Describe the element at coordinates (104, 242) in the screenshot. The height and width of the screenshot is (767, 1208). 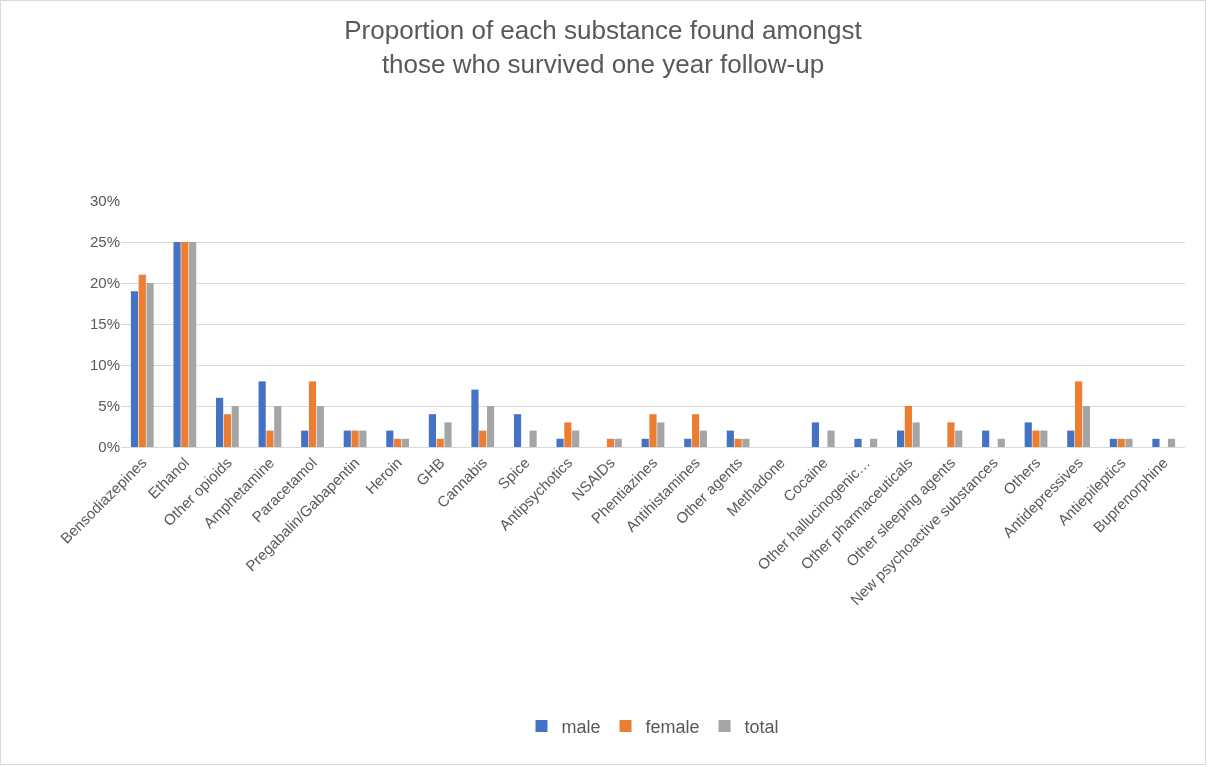
I see `y-tick-label: 25%` at that location.